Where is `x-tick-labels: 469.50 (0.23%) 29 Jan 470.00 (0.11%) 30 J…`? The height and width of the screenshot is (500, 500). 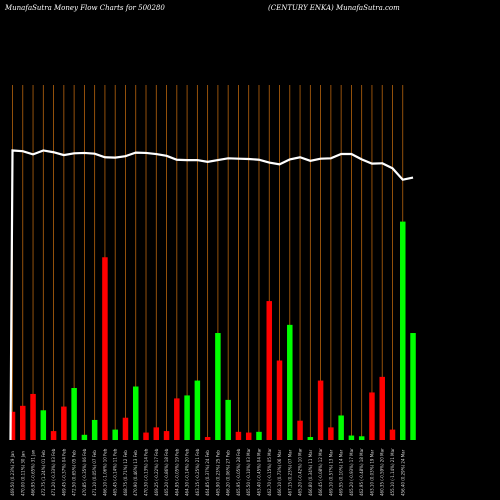
x-tick-labels: 469.50 (0.23%) 29 Jan 470.00 (0.11%) 30 J… is located at coordinates (207, 472).